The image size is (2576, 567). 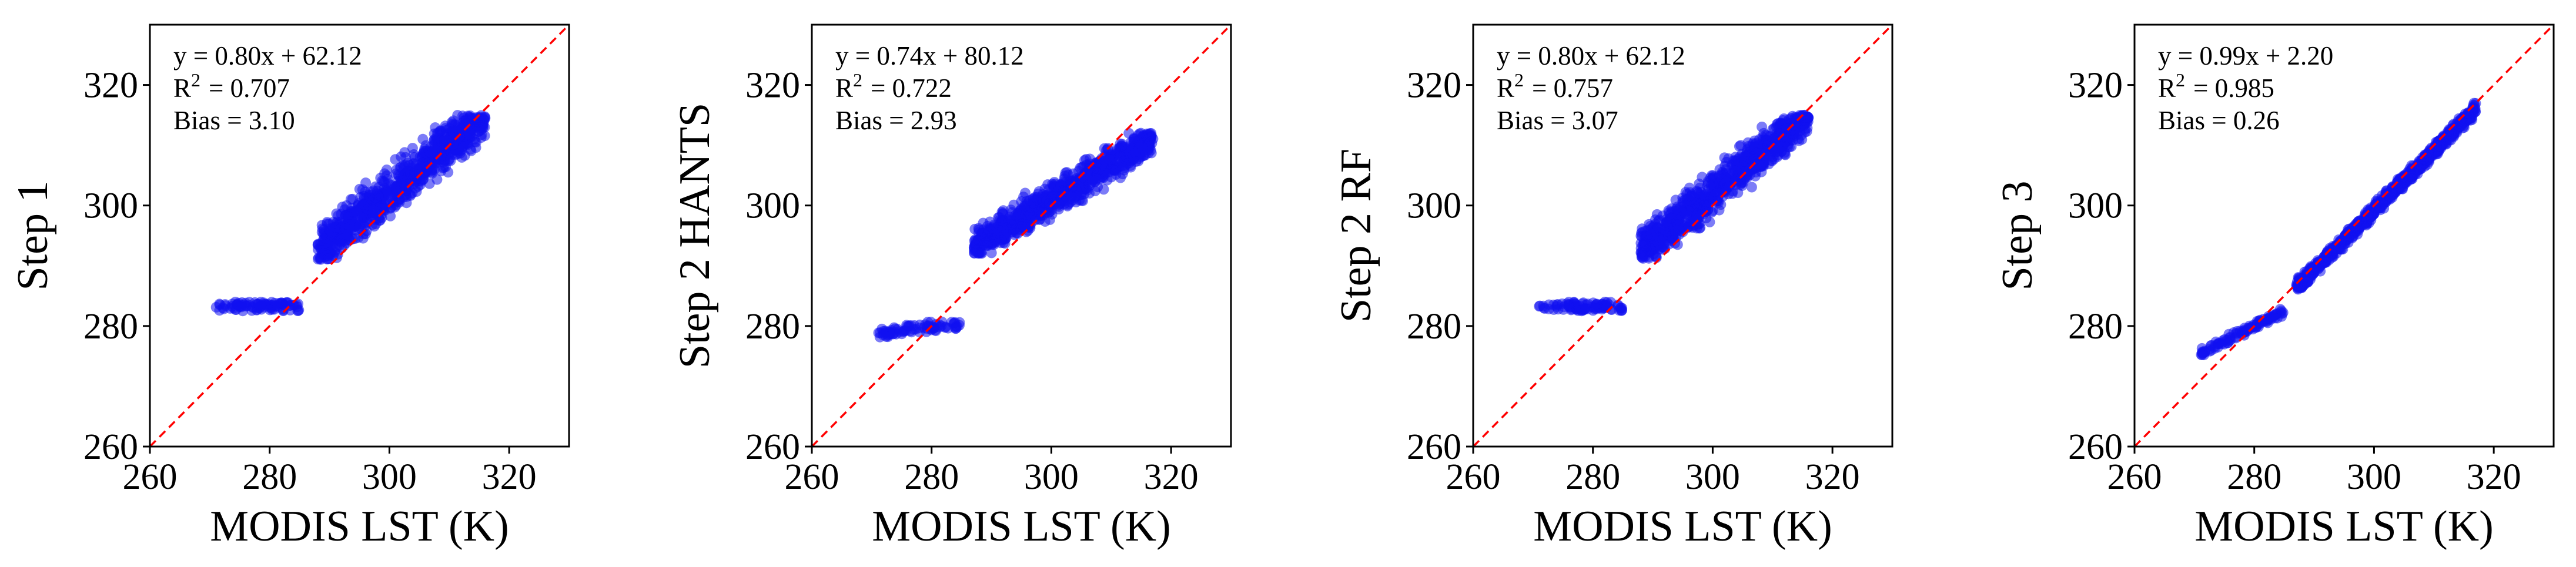 I want to click on bias-text: Bias = 3.07, so click(x=1557, y=120).